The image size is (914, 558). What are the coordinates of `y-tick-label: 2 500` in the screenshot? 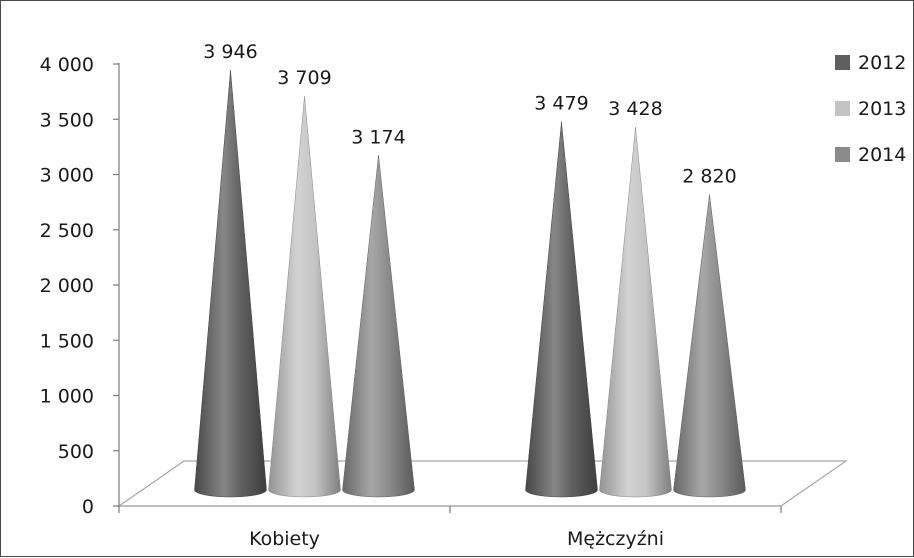 It's located at (67, 231).